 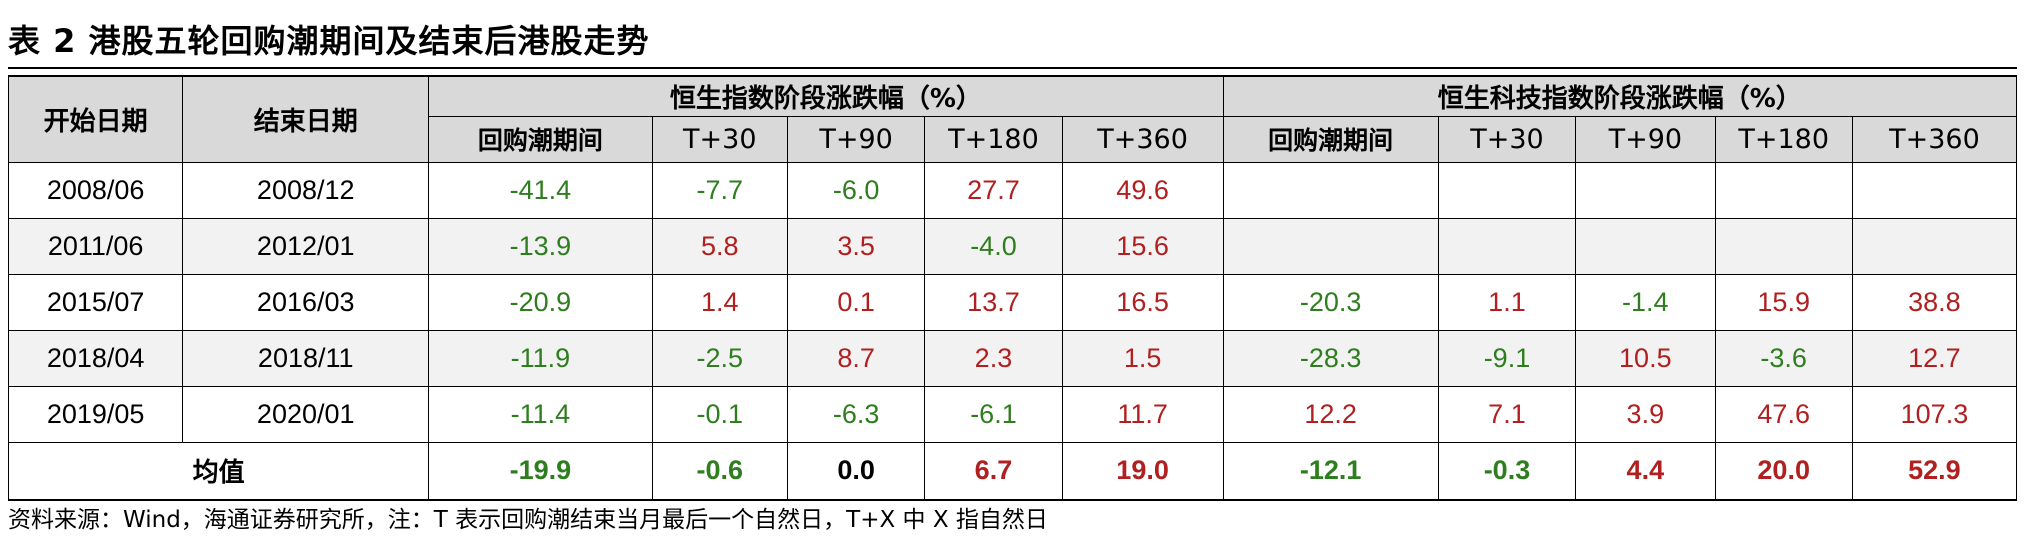 What do you see at coordinates (1142, 471) in the screenshot?
I see `avg-hsi-value: 19.0` at bounding box center [1142, 471].